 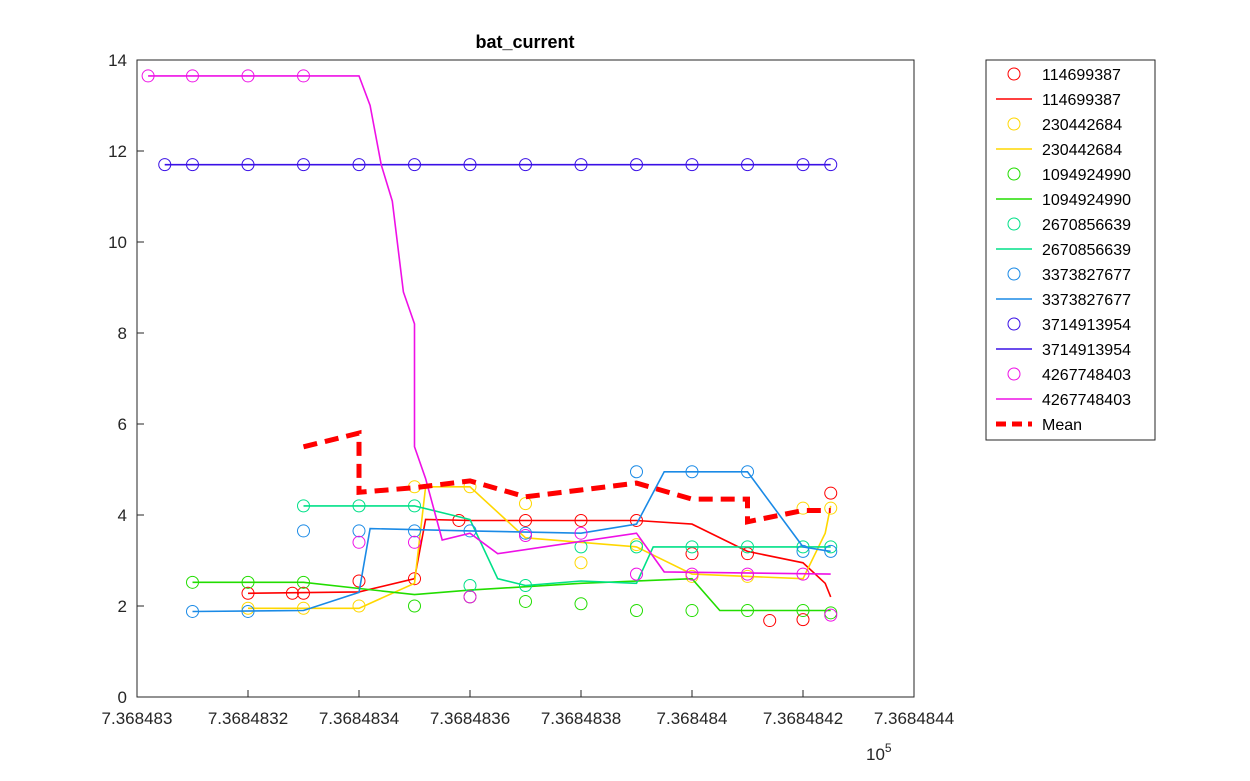 I want to click on legend-label: 230442684, so click(x=1082, y=150).